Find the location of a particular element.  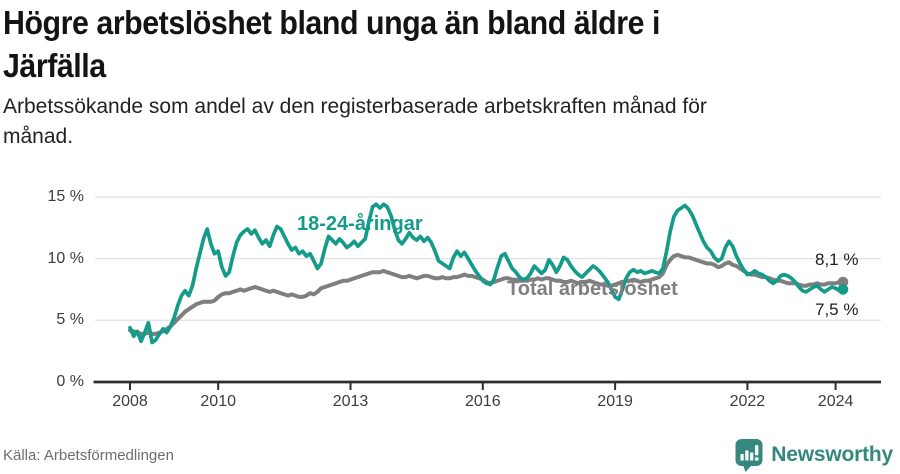

x-tick-label-2019: 2019 is located at coordinates (615, 401).